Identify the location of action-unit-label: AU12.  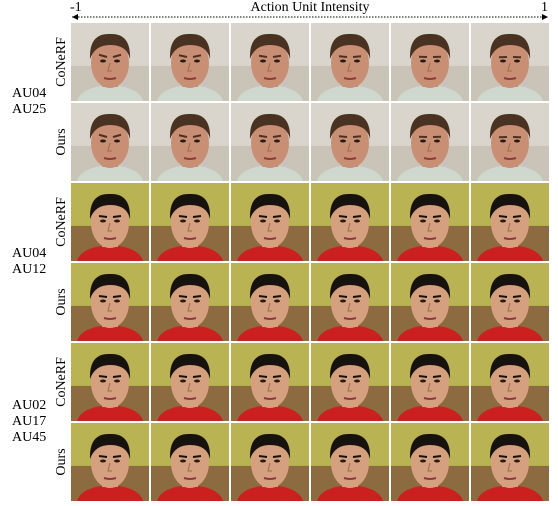
(29, 269).